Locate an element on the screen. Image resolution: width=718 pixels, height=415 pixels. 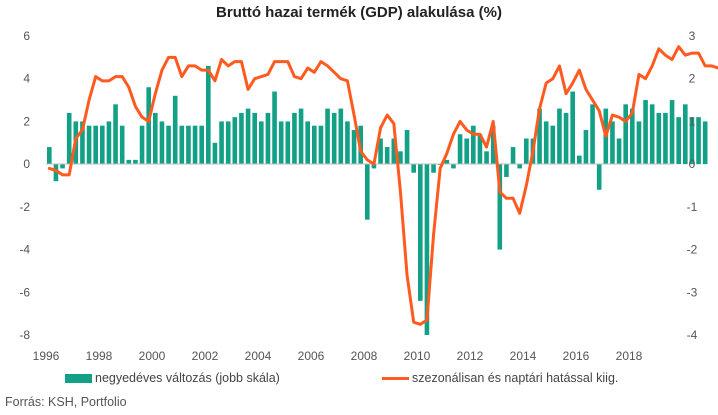
y-right-tick-label: 1 is located at coordinates (692, 121).